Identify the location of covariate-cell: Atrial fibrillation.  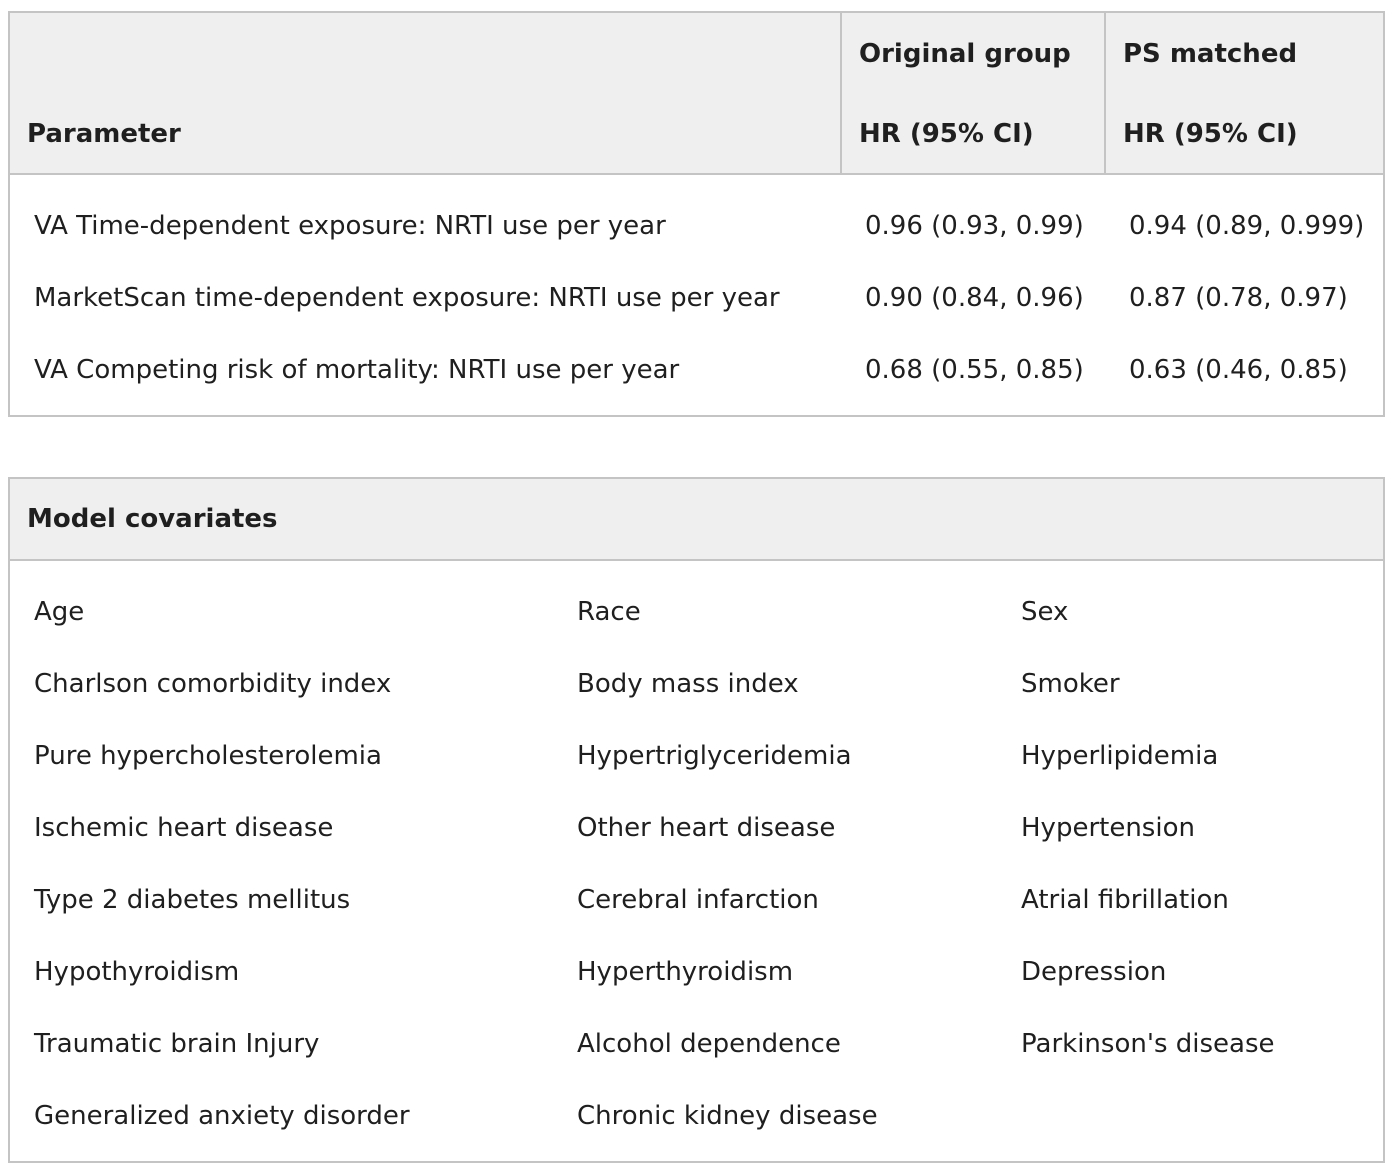
(1125, 900).